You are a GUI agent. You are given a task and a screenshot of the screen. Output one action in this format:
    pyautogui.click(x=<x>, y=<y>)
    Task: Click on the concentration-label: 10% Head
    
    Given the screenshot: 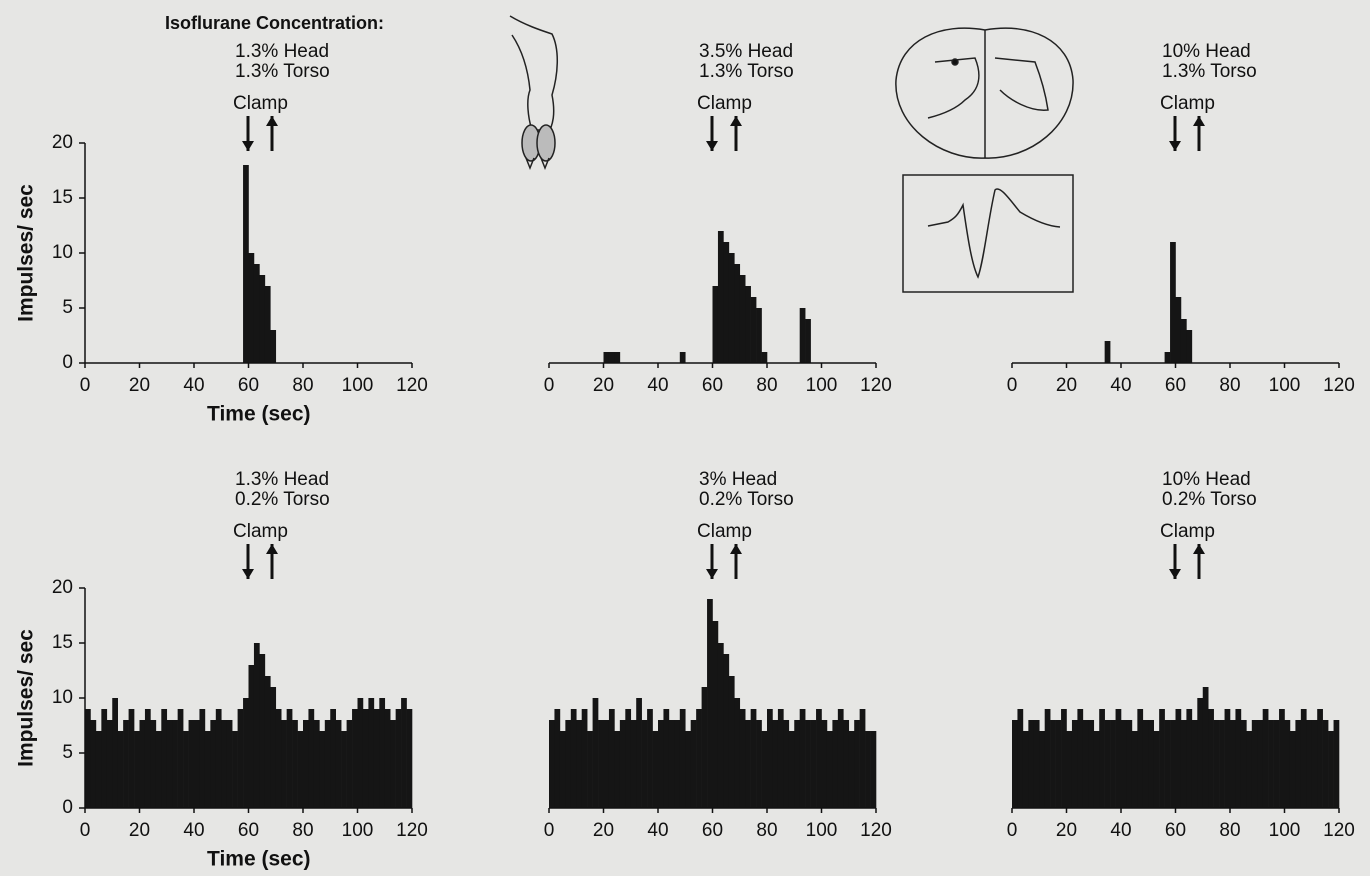 What is the action you would take?
    pyautogui.click(x=1206, y=51)
    